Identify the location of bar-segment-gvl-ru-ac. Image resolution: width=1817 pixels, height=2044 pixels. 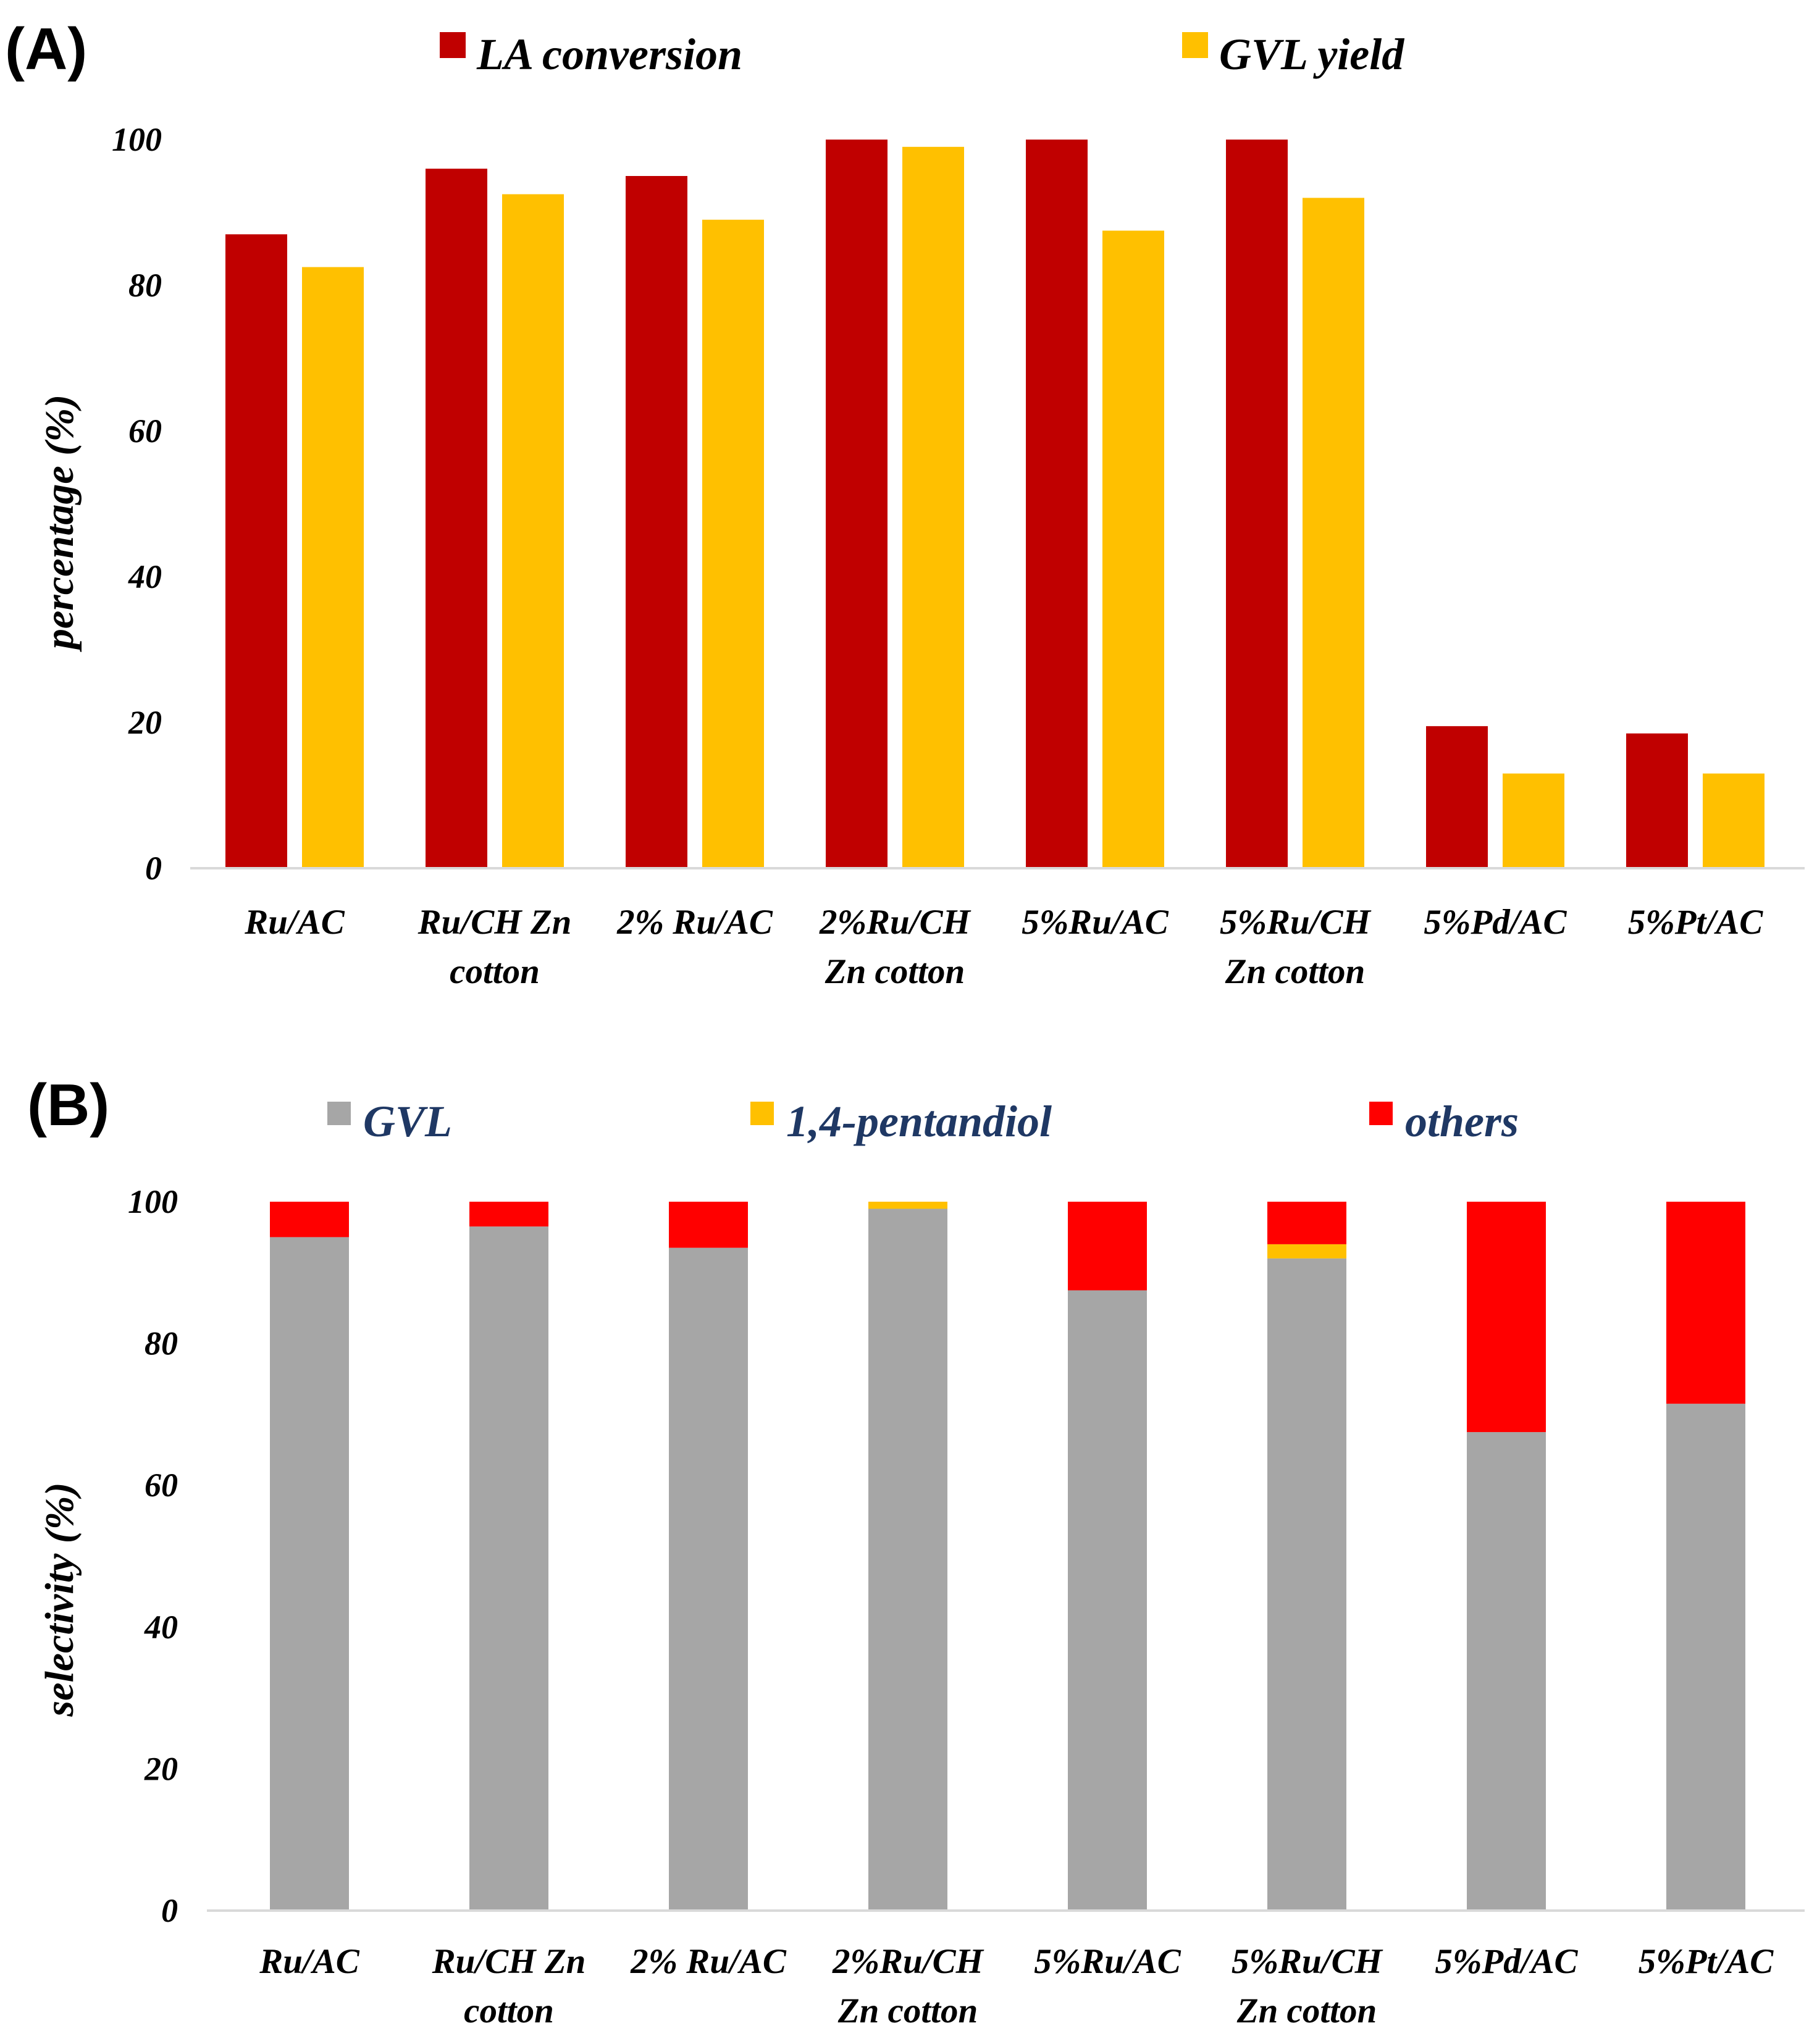
(309, 1574).